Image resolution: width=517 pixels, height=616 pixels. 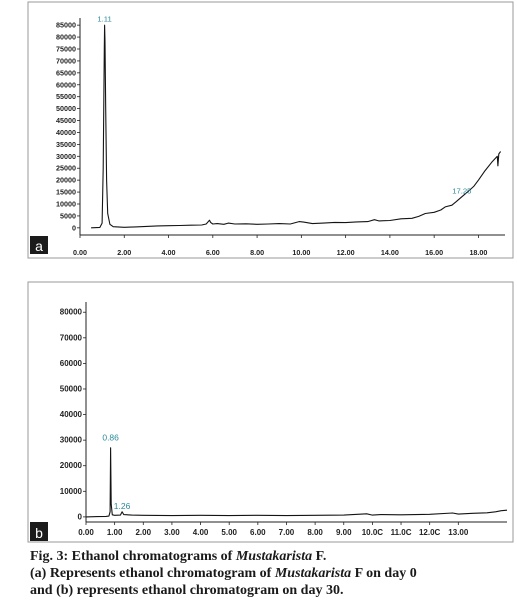 I want to click on peak-label: 0.86, so click(x=110, y=438).